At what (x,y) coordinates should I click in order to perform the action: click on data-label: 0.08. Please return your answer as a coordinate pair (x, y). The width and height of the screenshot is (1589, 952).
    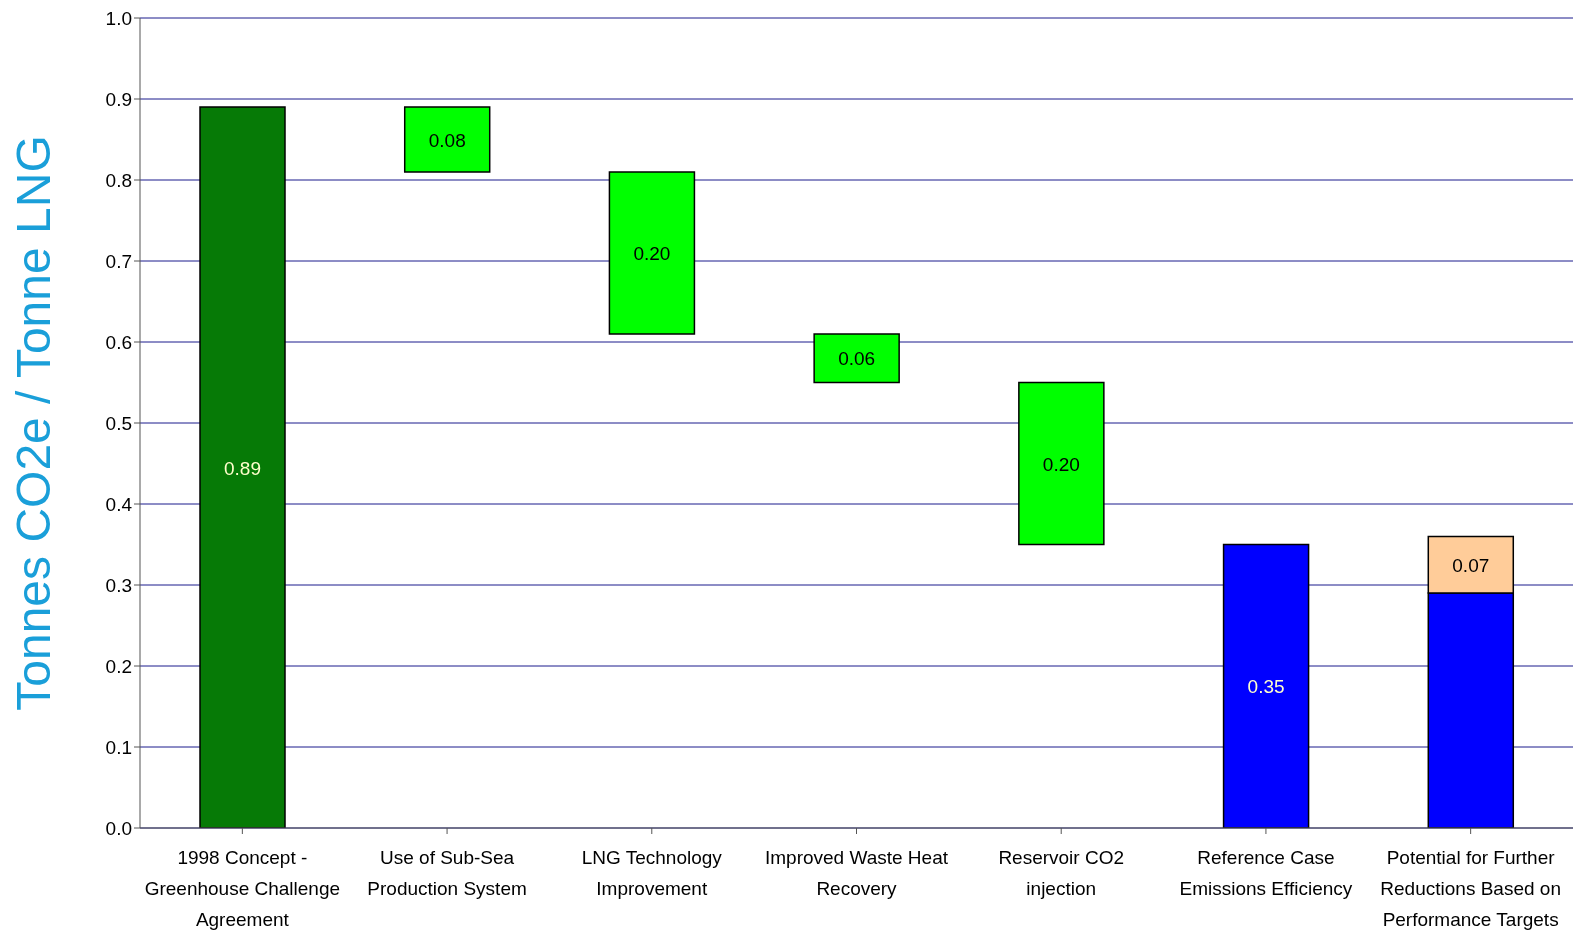
    Looking at the image, I should click on (447, 140).